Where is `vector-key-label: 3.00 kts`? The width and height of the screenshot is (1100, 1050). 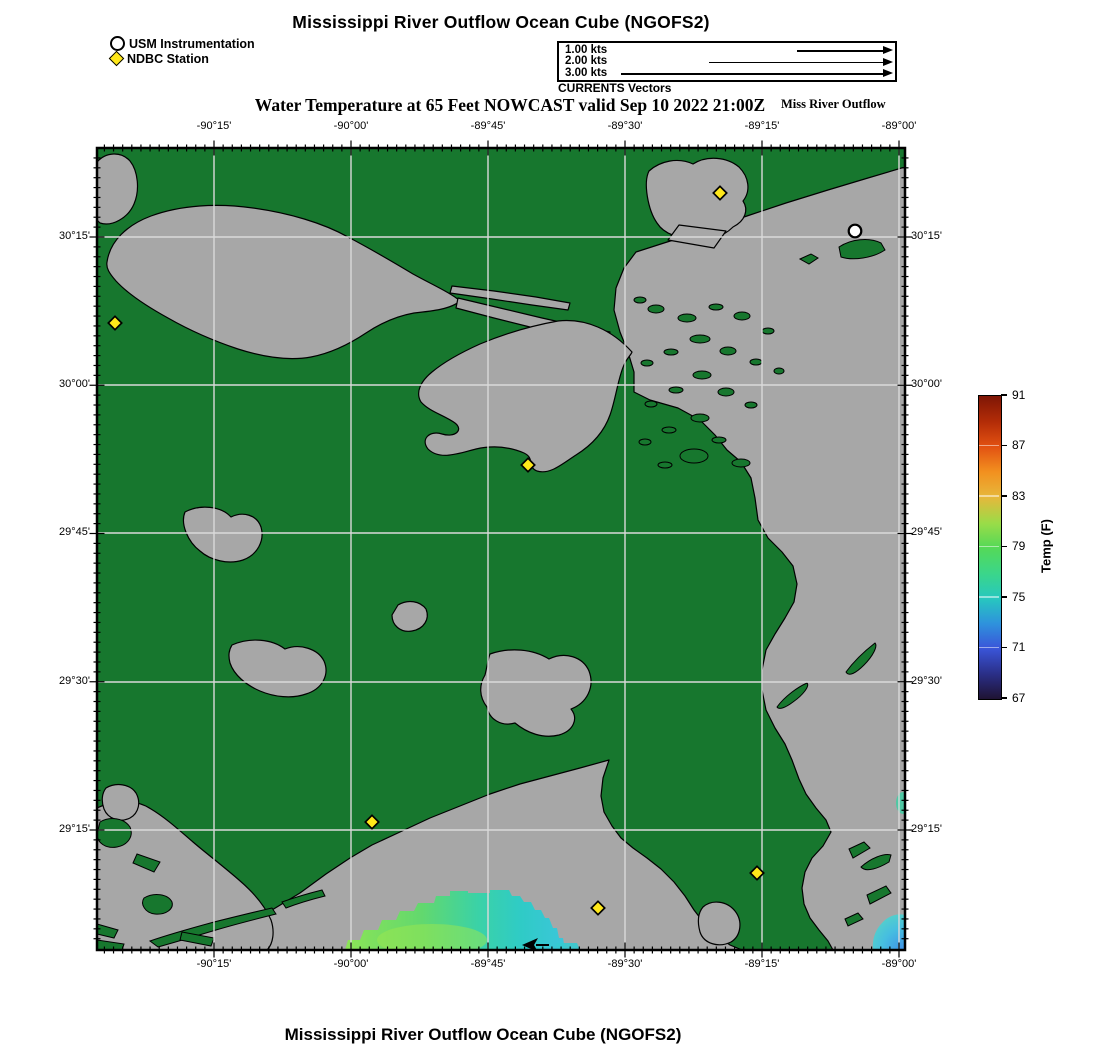
vector-key-label: 3.00 kts is located at coordinates (586, 72).